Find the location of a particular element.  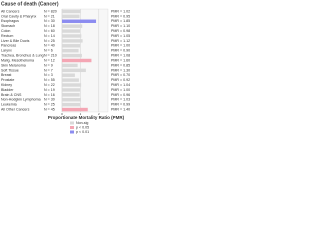

count-label: N = 14 is located at coordinates (49, 36).